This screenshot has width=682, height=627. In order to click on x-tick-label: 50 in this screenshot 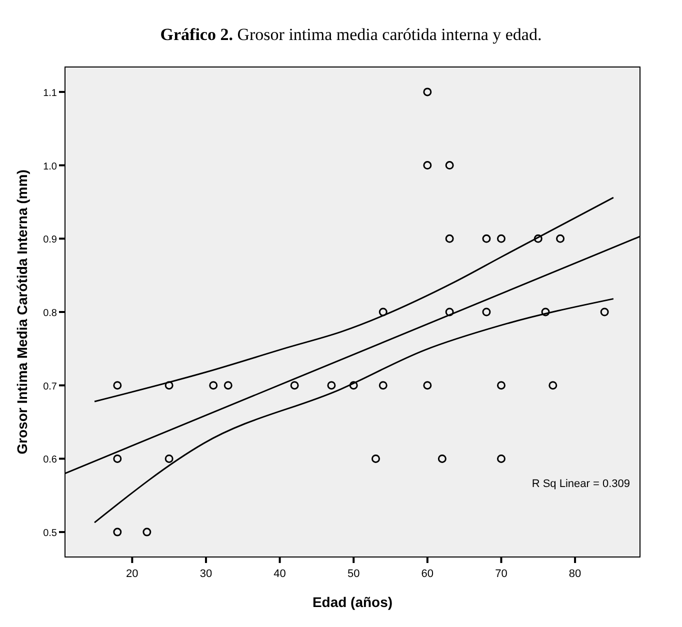, I will do `click(353, 574)`.